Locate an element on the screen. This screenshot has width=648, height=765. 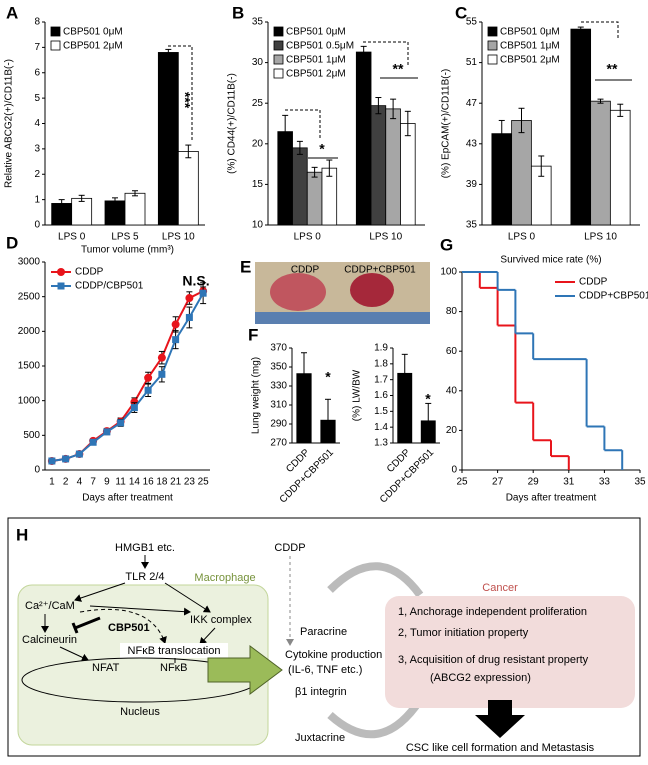
y-tick-label: 2 is located at coordinates (37, 174).